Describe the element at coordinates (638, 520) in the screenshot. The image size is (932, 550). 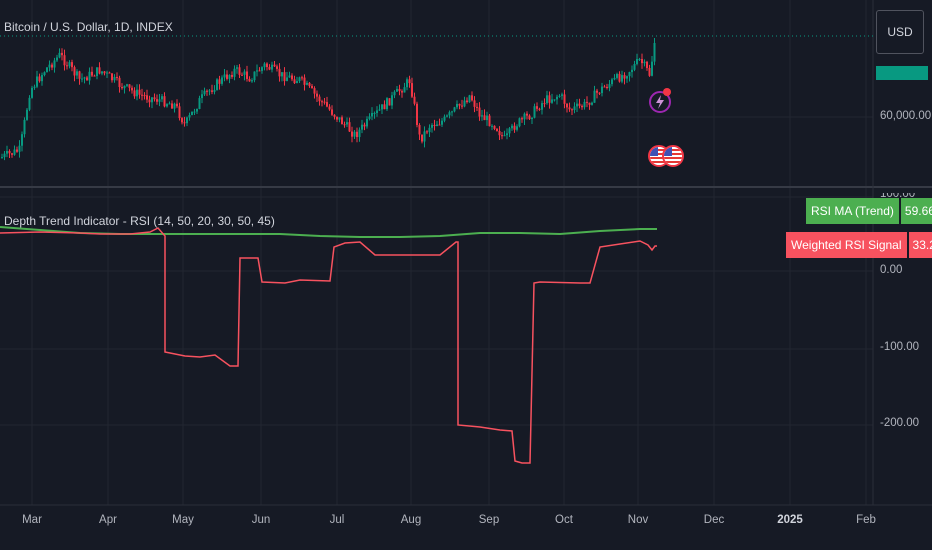
I see `time-axis-label: Nov` at that location.